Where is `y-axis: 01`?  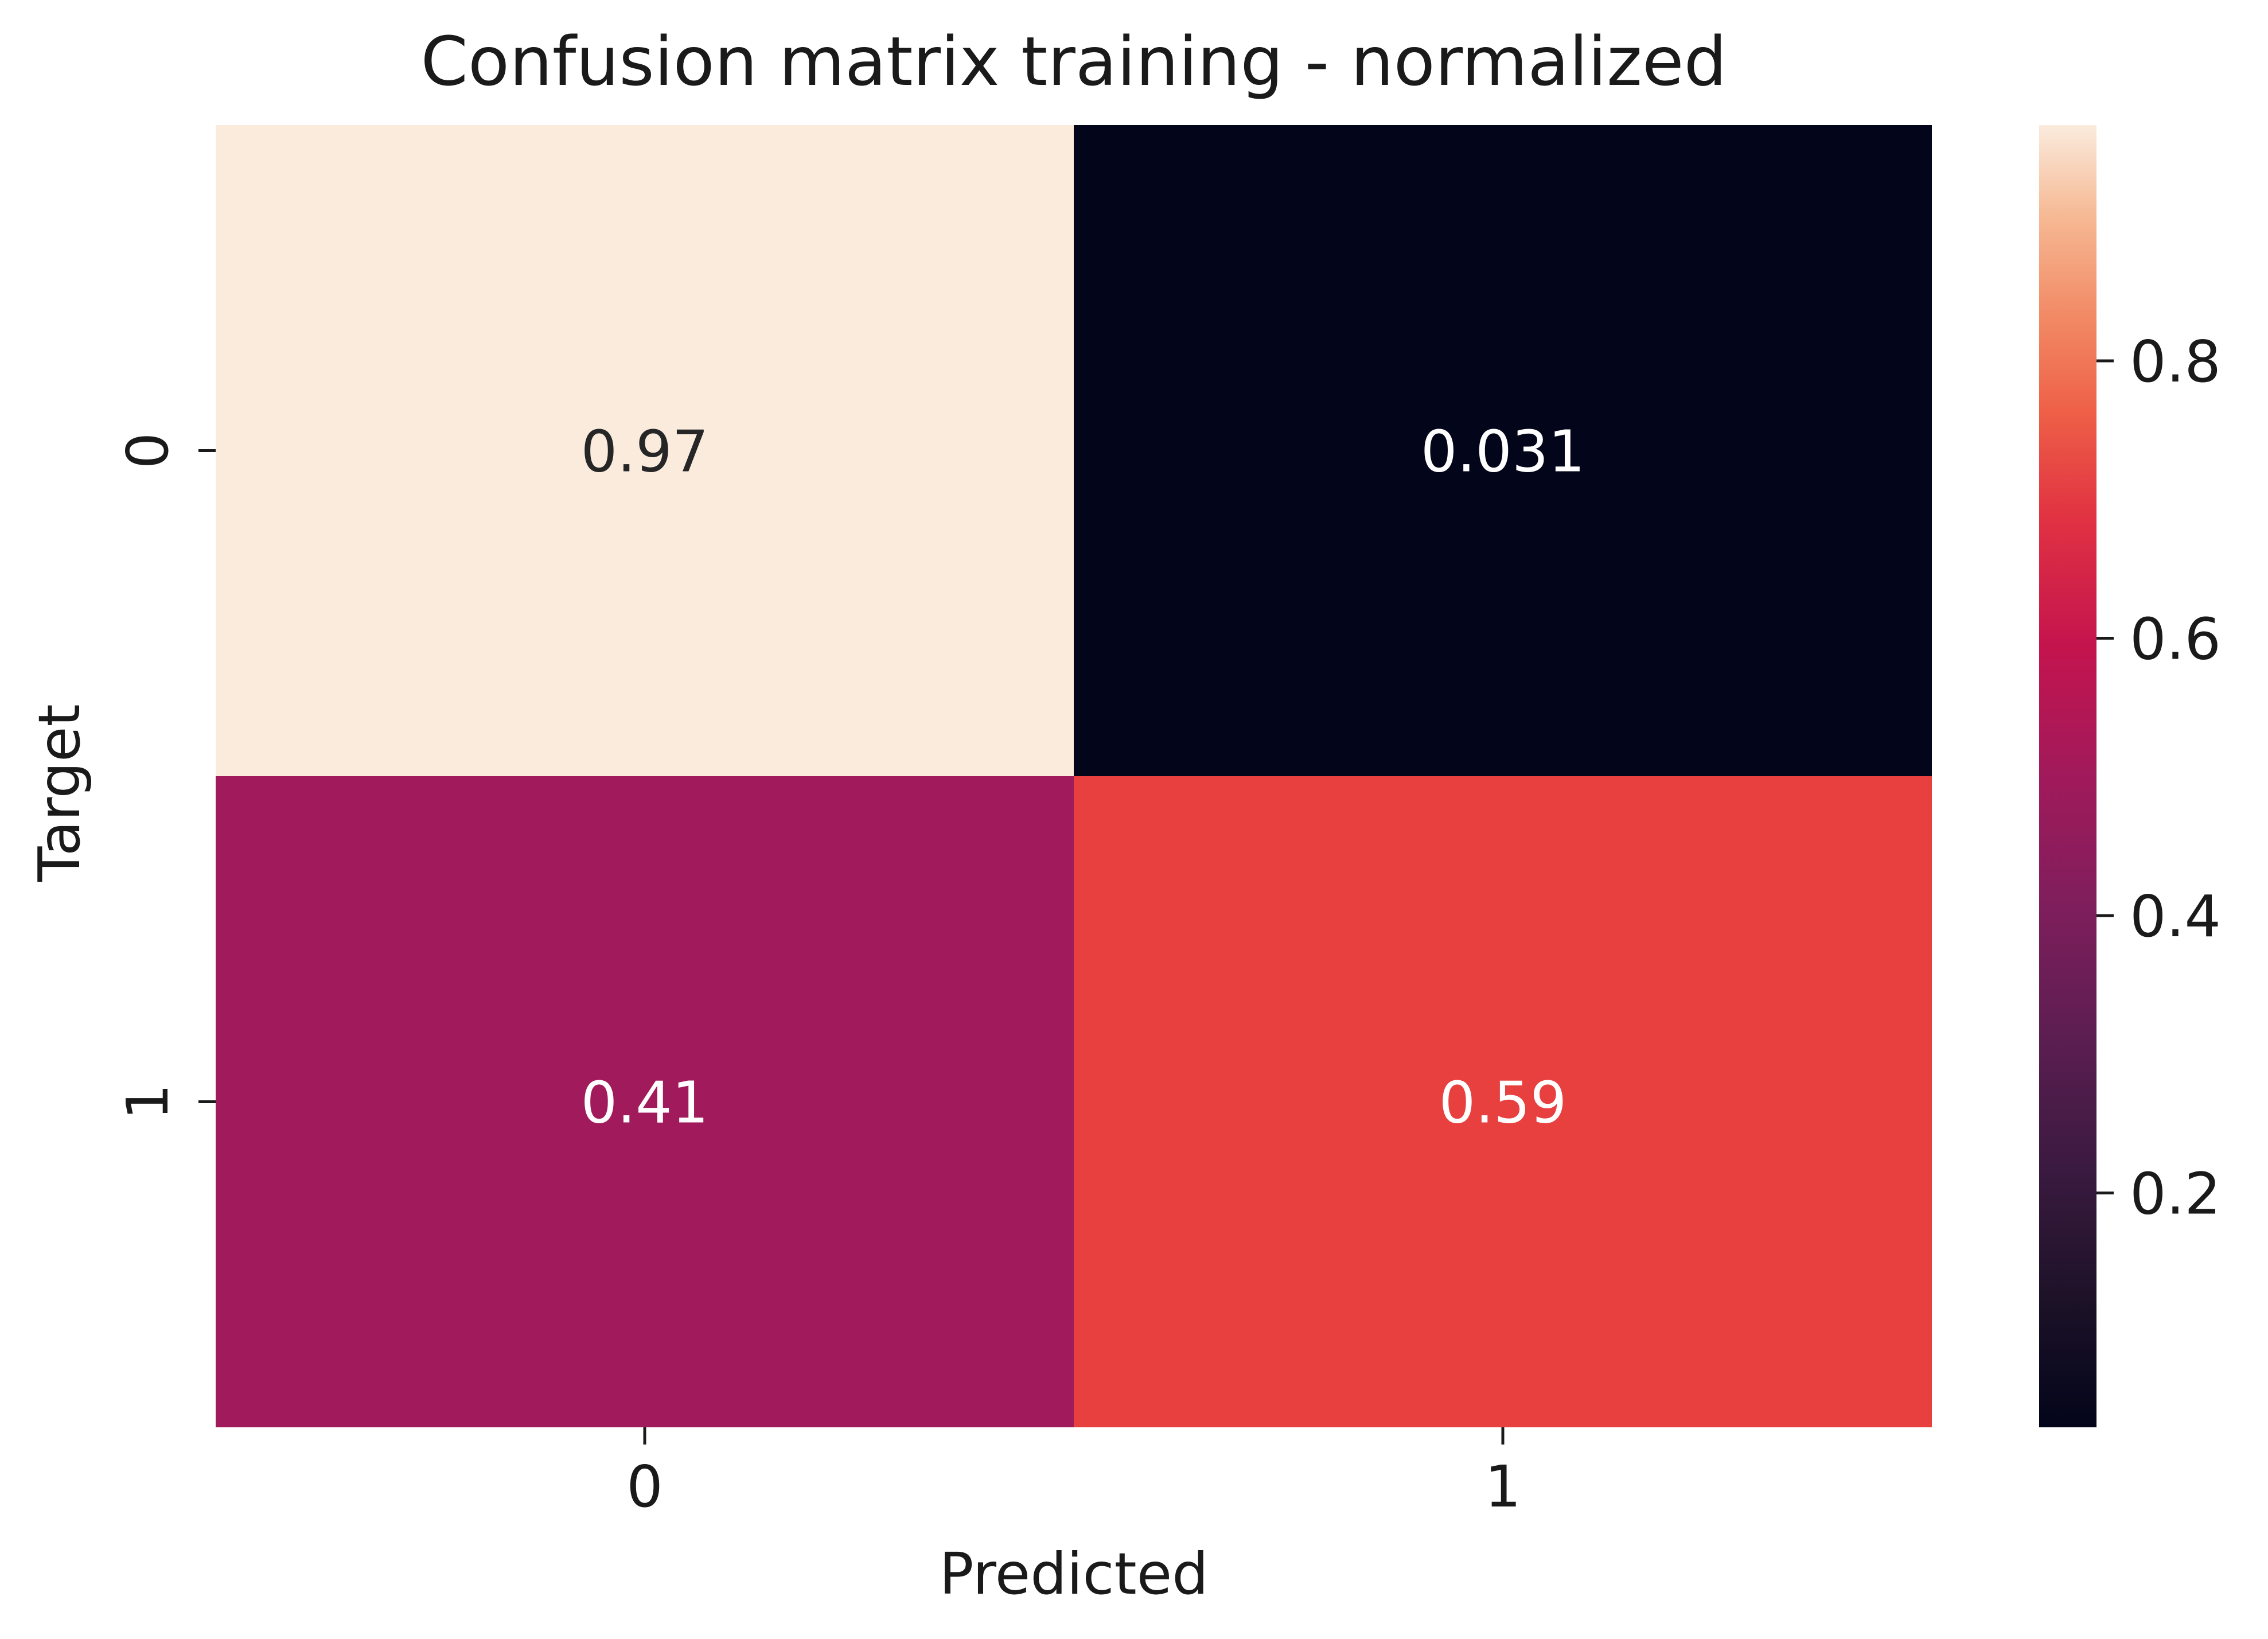 y-axis: 01 is located at coordinates (165, 776).